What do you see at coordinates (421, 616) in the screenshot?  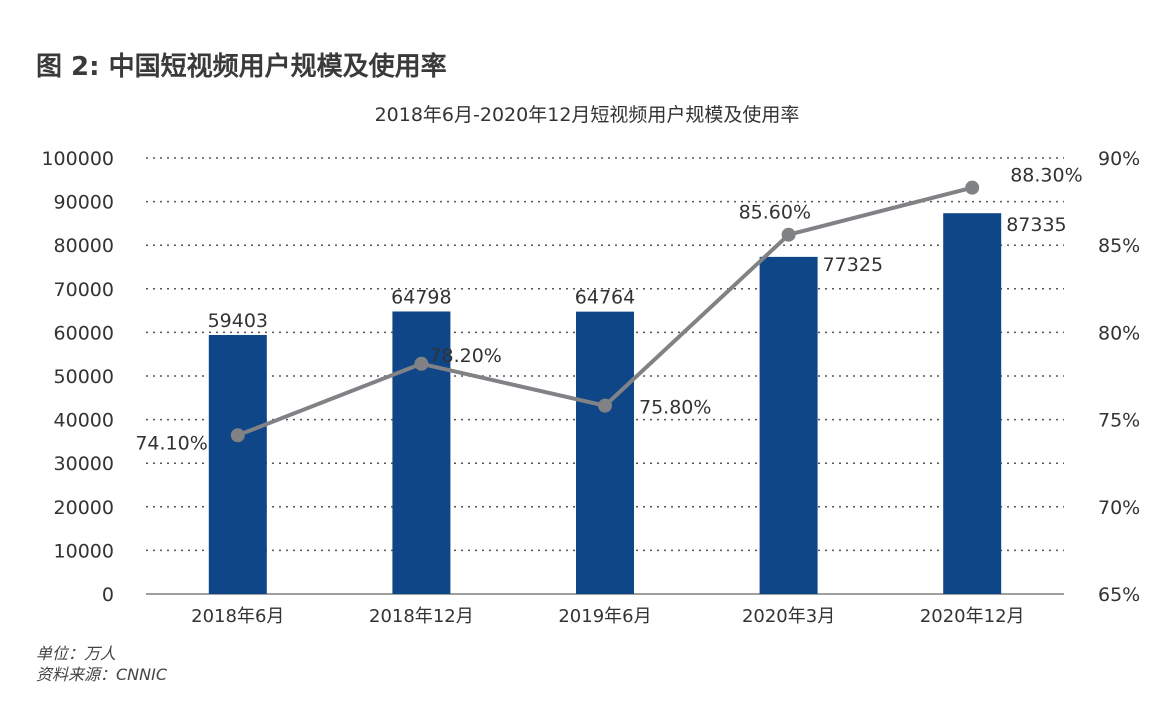 I see `x-tick-label: 2018年12月` at bounding box center [421, 616].